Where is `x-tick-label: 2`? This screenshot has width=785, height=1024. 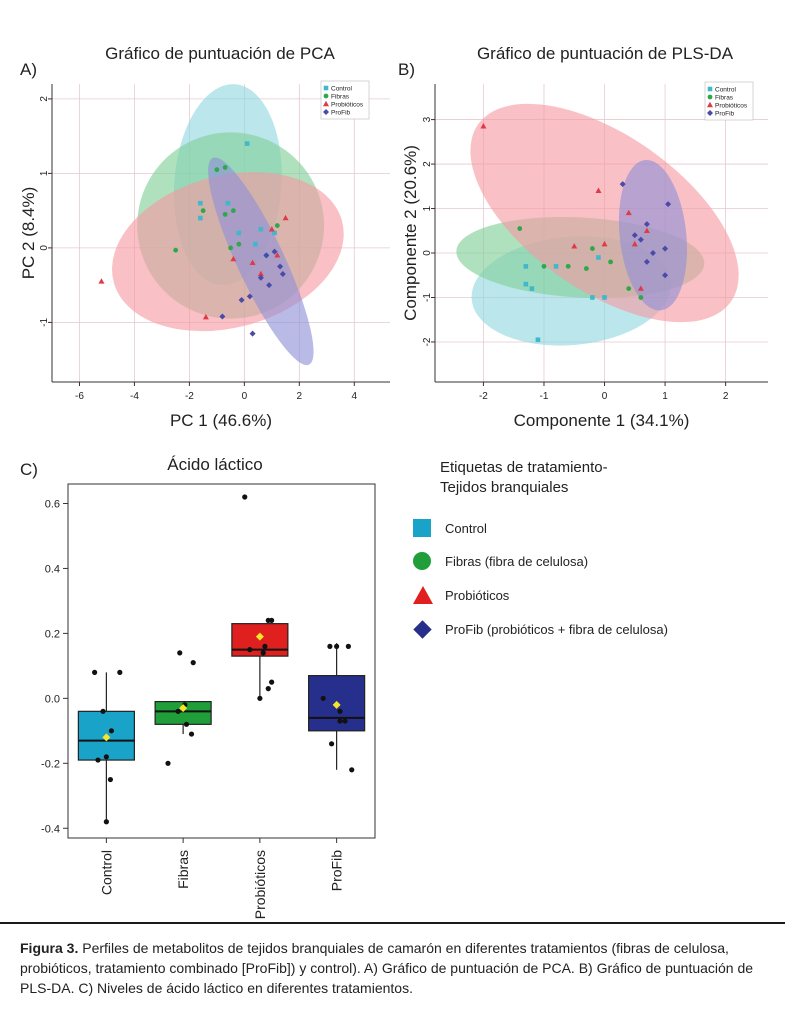 x-tick-label: 2 is located at coordinates (300, 396).